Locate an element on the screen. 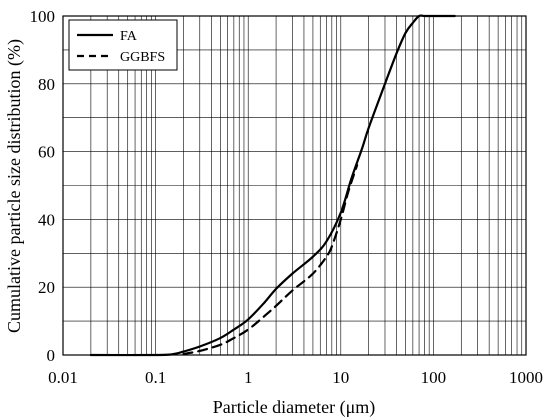  x-tick-label: 0.1 is located at coordinates (155, 377).